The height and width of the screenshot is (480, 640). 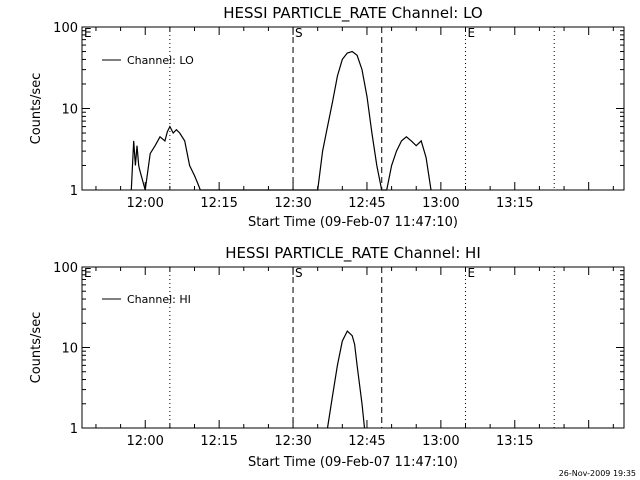 I want to click on chart-title: HESSI PARTICLE_RATE Channel: LO, so click(x=352, y=13).